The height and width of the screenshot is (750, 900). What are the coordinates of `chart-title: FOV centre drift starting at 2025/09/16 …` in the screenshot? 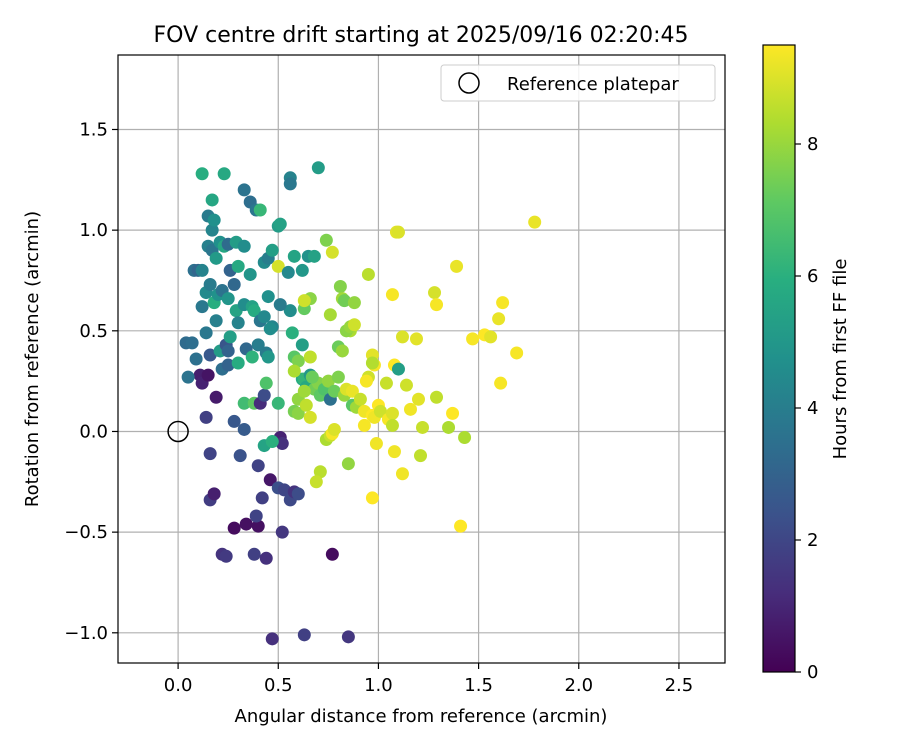 It's located at (421, 35).